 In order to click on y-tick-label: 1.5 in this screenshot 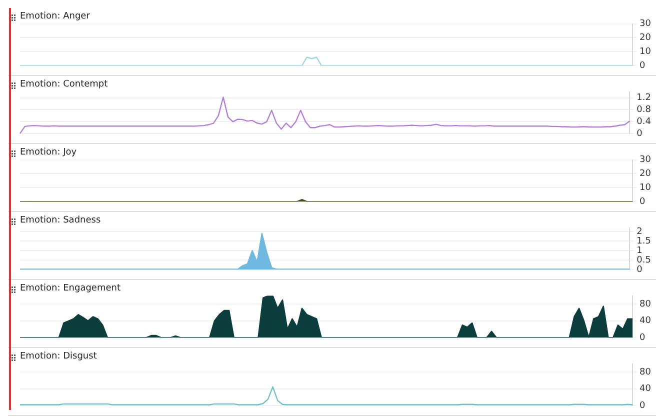, I will do `click(644, 241)`.